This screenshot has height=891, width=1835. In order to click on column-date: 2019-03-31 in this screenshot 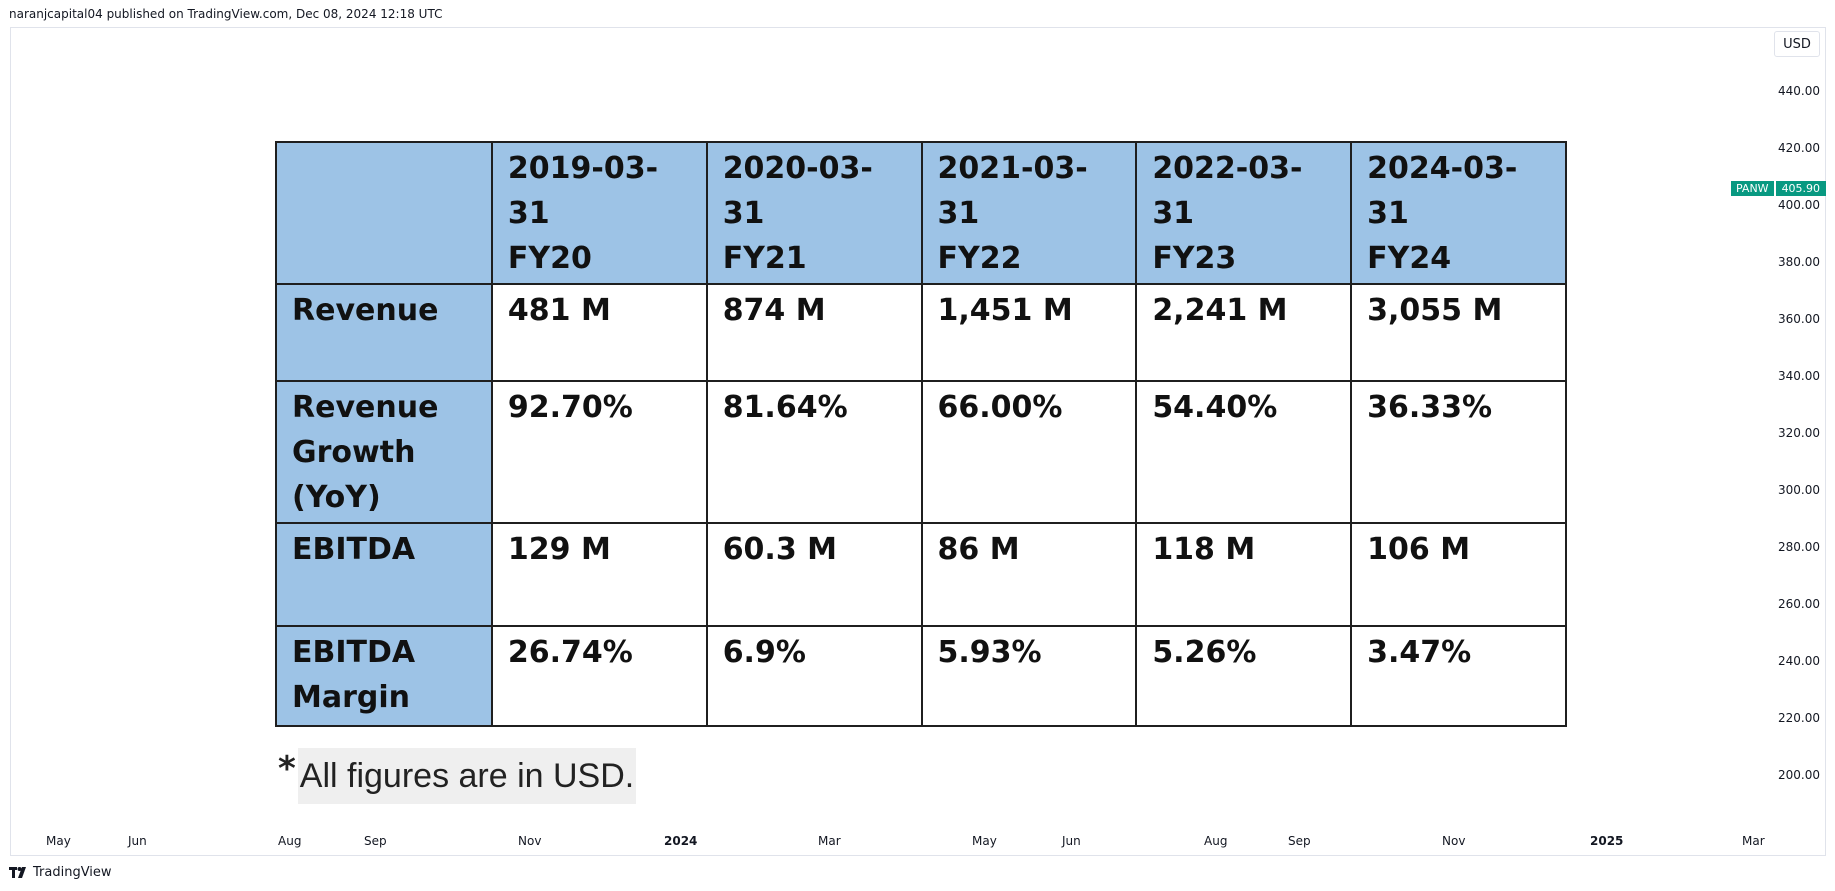, I will do `click(583, 191)`.